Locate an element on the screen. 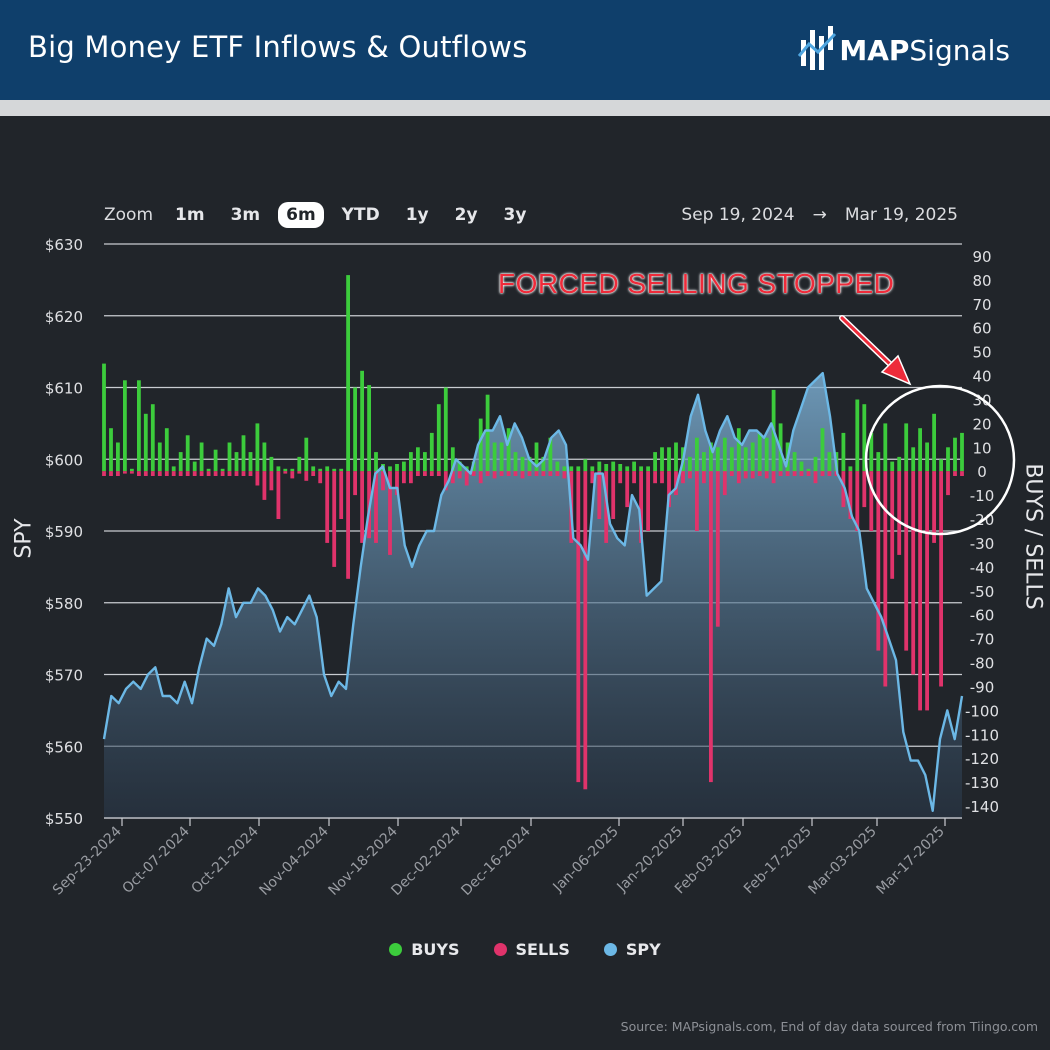 This screenshot has height=1050, width=1050. right-tick-label: 10 is located at coordinates (981, 448).